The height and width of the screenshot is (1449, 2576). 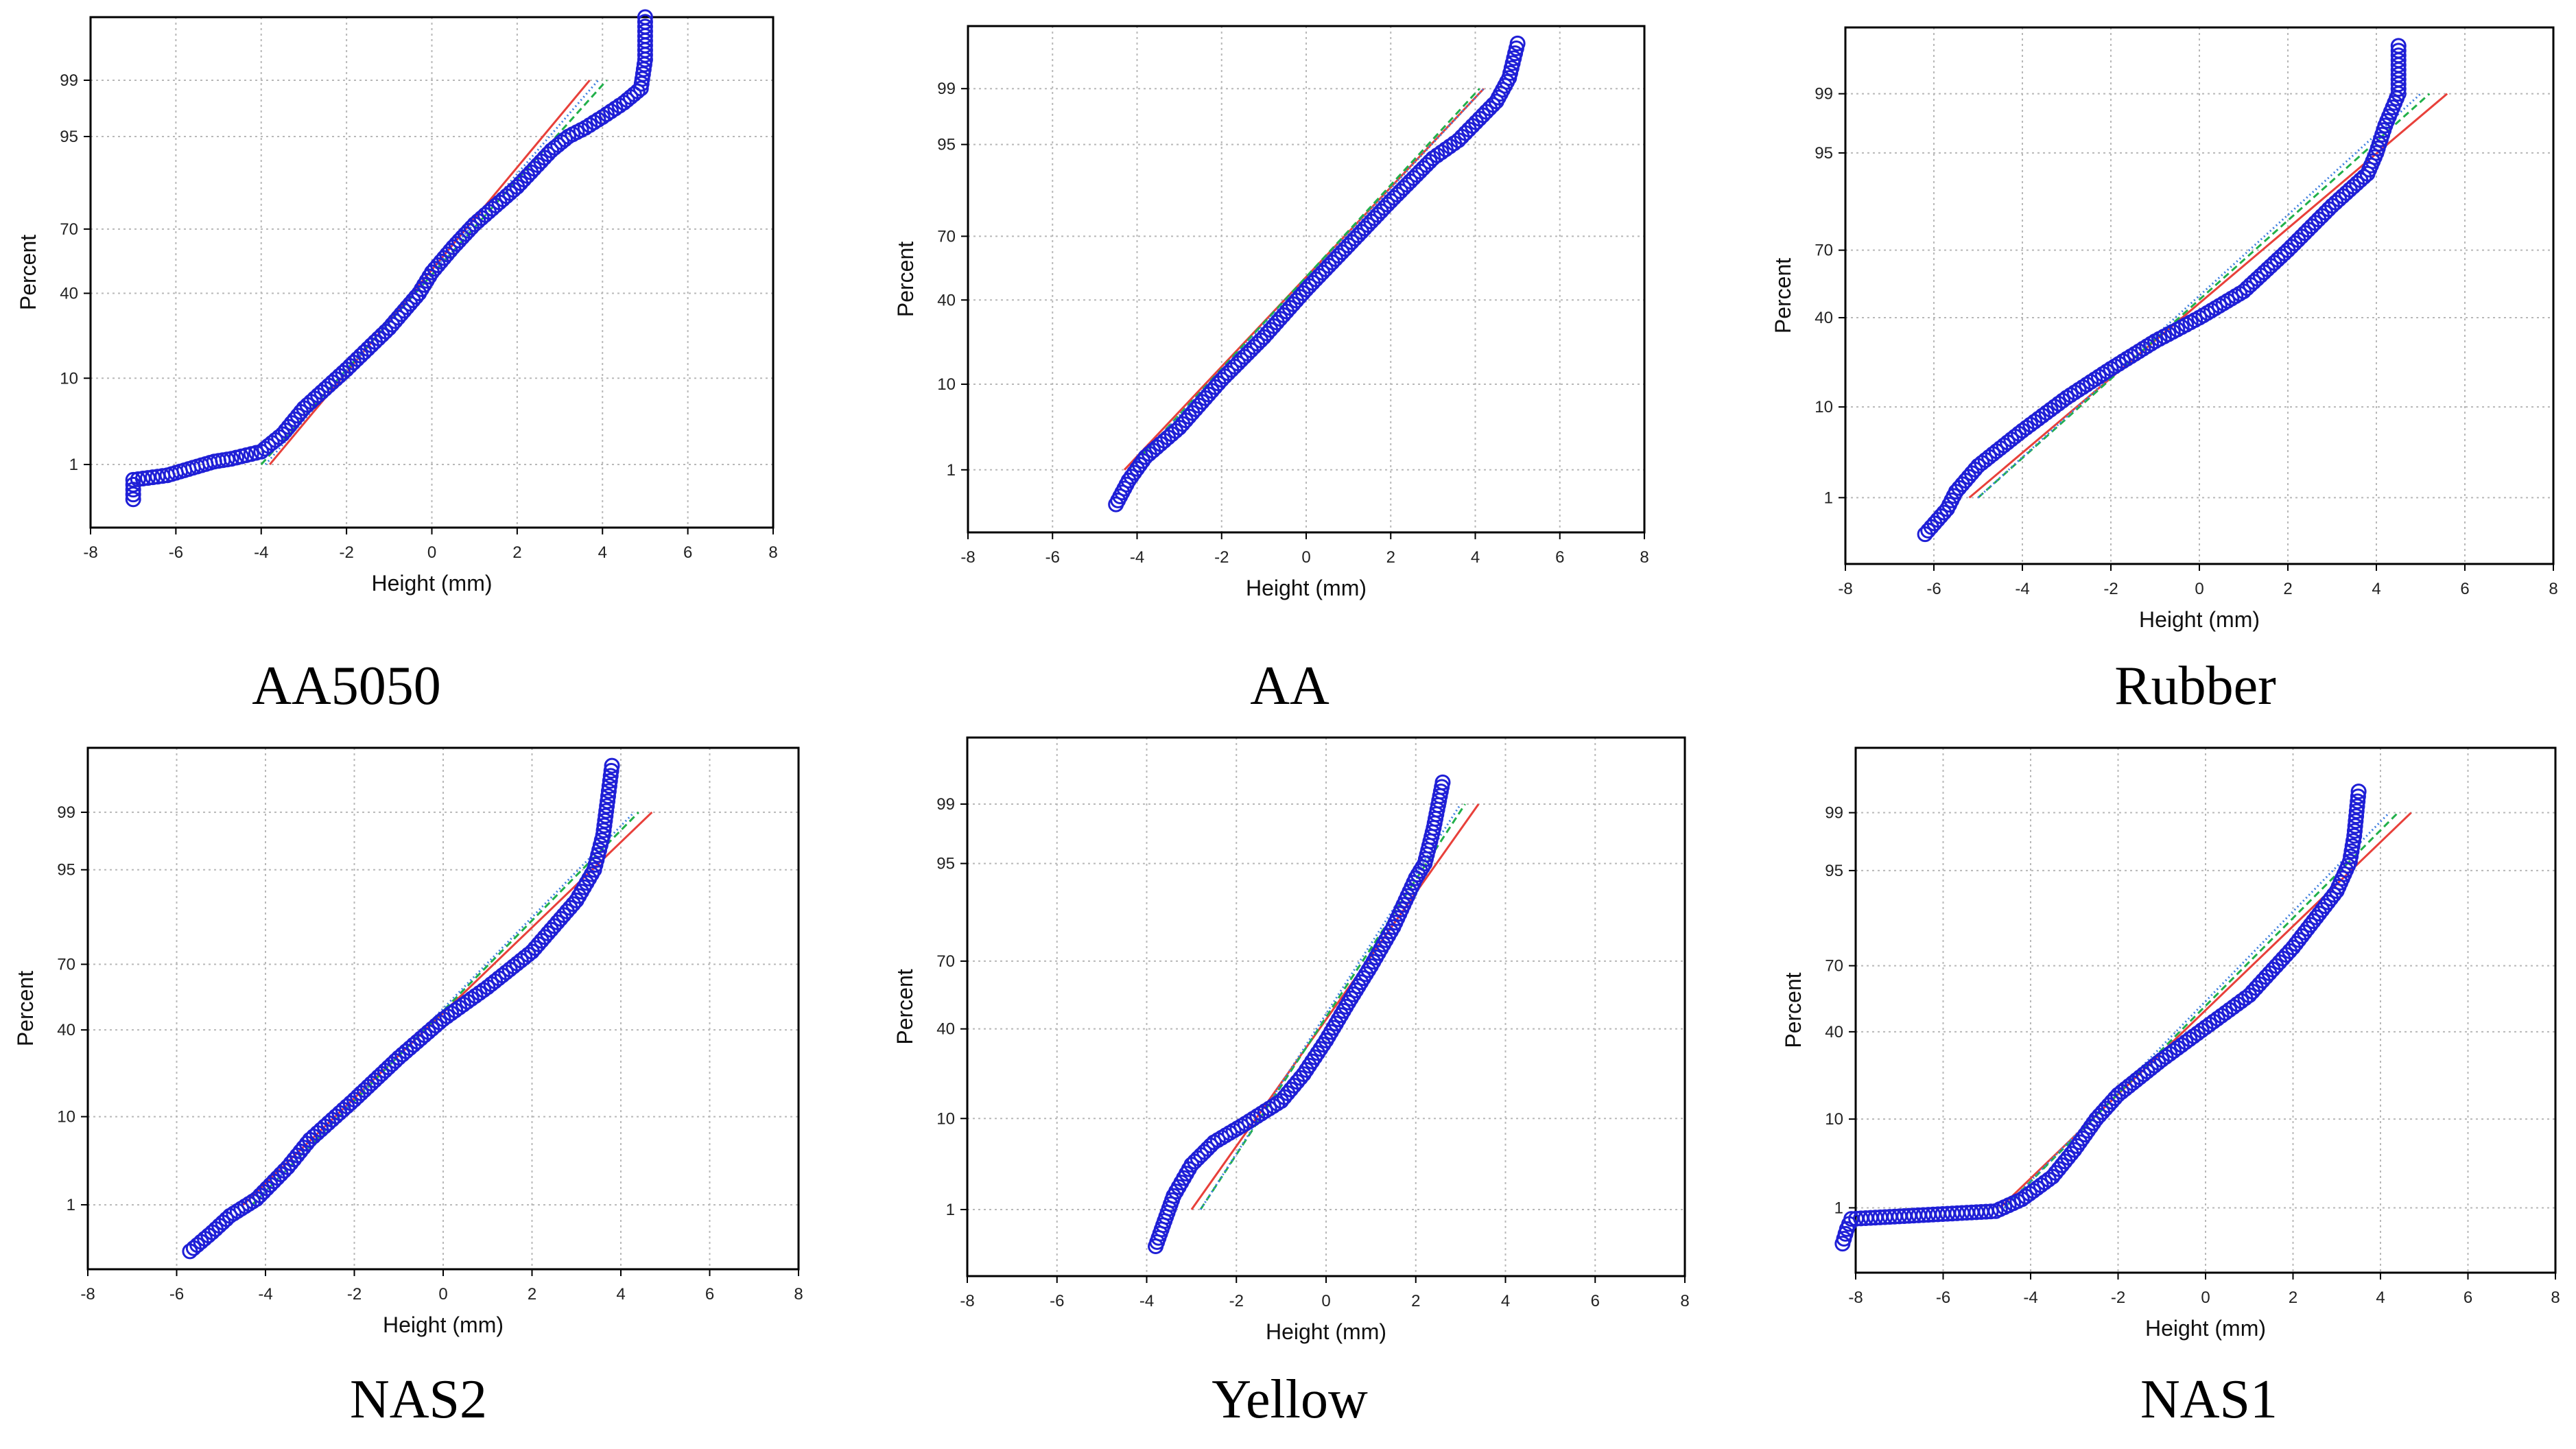 What do you see at coordinates (2195, 686) in the screenshot?
I see `caption-rubber: Rubber` at bounding box center [2195, 686].